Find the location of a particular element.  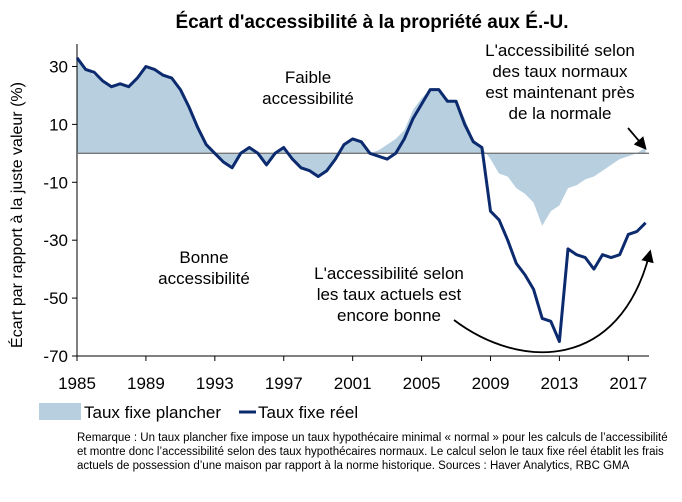

annotation-line: est maintenant près is located at coordinates (559, 92).